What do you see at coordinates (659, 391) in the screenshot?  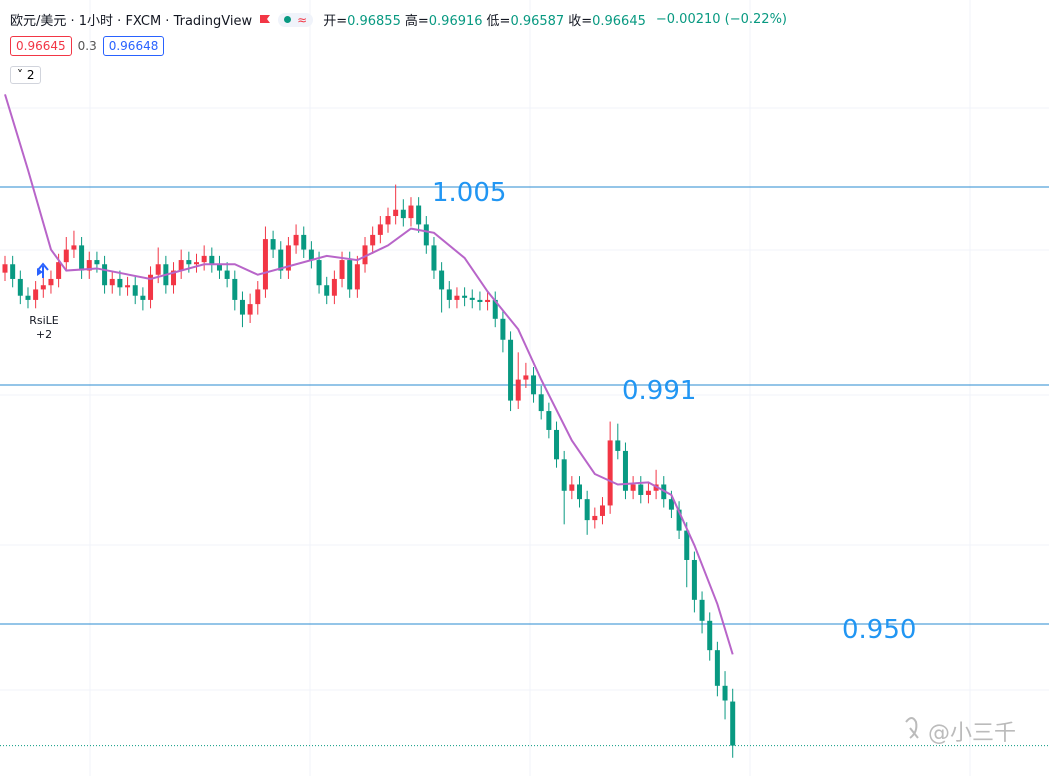 I see `level-label: 0.991` at bounding box center [659, 391].